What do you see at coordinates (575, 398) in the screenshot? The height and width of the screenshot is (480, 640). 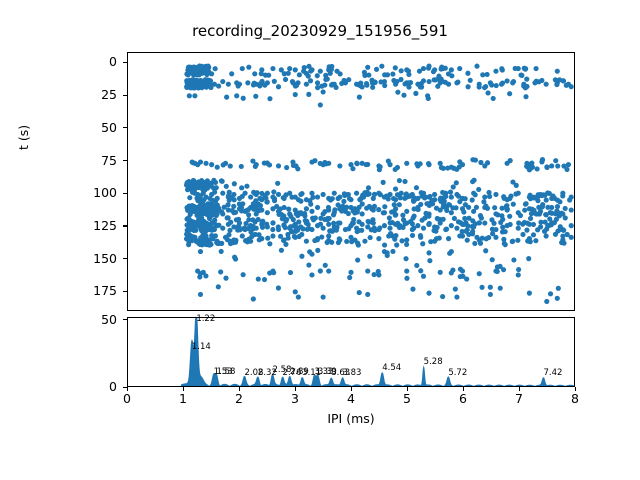 I see `hist-xtick-label-8: 8` at bounding box center [575, 398].